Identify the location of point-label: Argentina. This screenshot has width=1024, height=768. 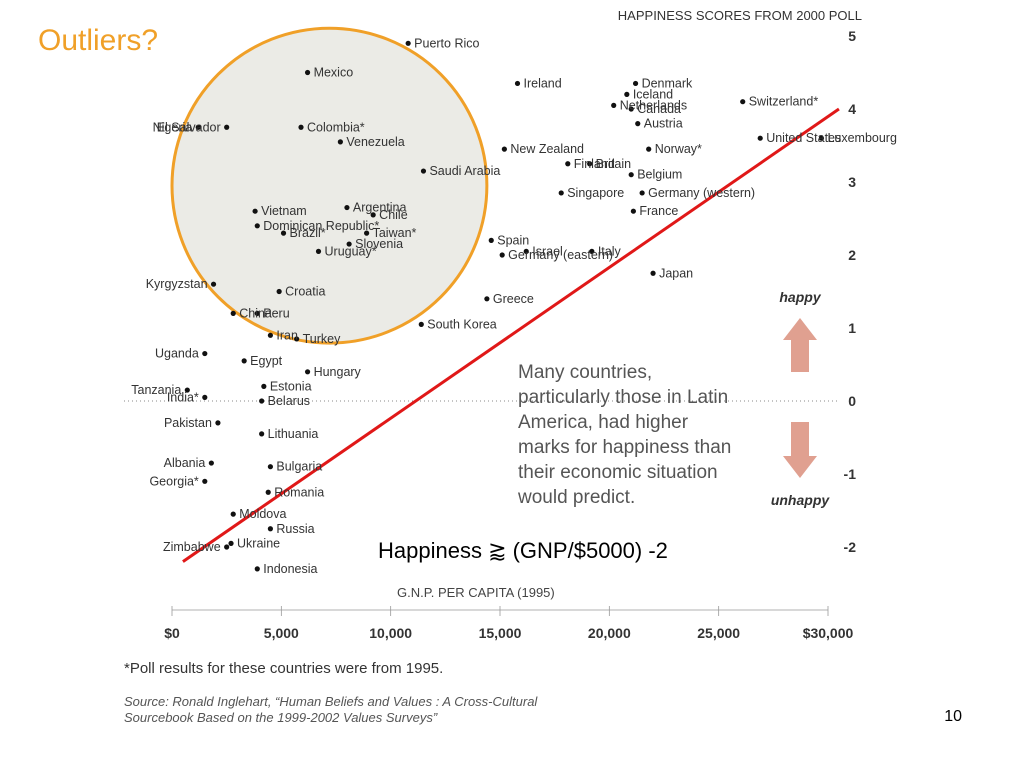
(380, 208).